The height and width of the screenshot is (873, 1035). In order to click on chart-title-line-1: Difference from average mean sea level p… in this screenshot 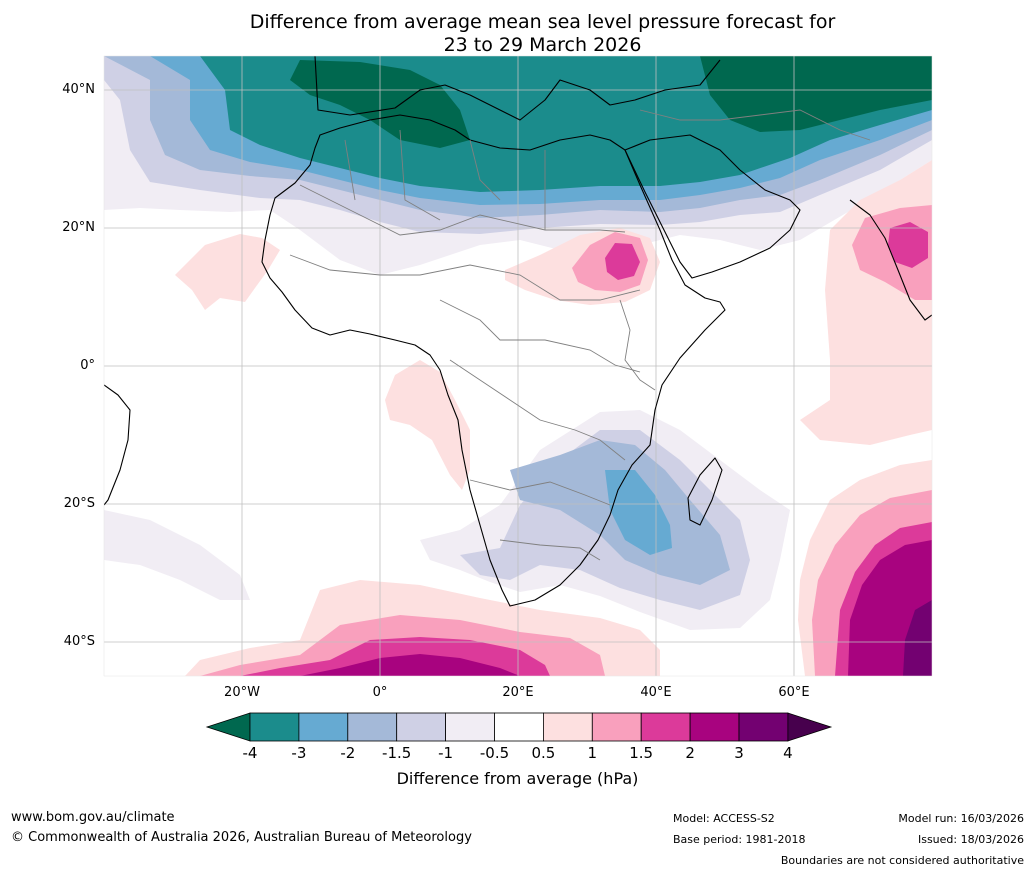, I will do `click(542, 22)`.